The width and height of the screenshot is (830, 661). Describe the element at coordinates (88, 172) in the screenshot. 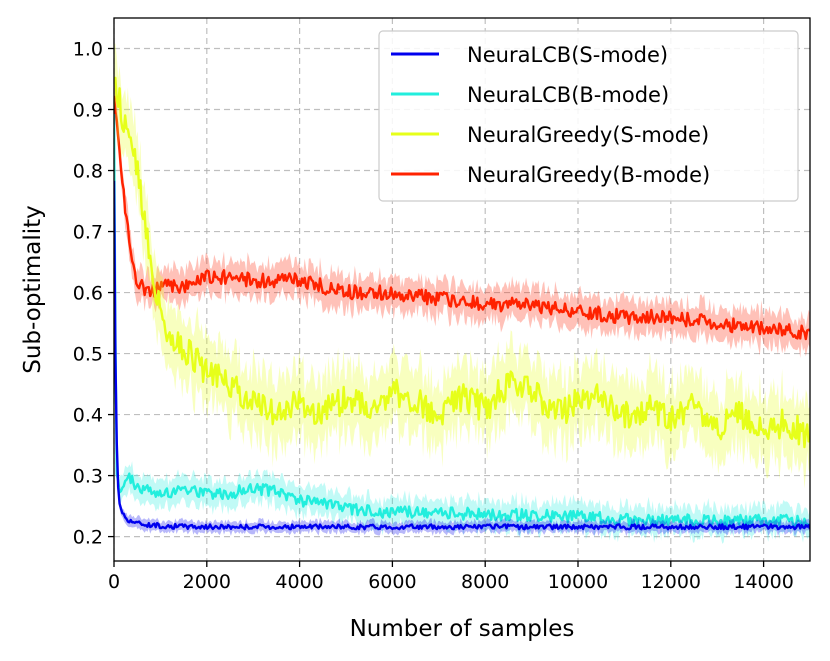

I see `y-tick-label: 0.8` at that location.